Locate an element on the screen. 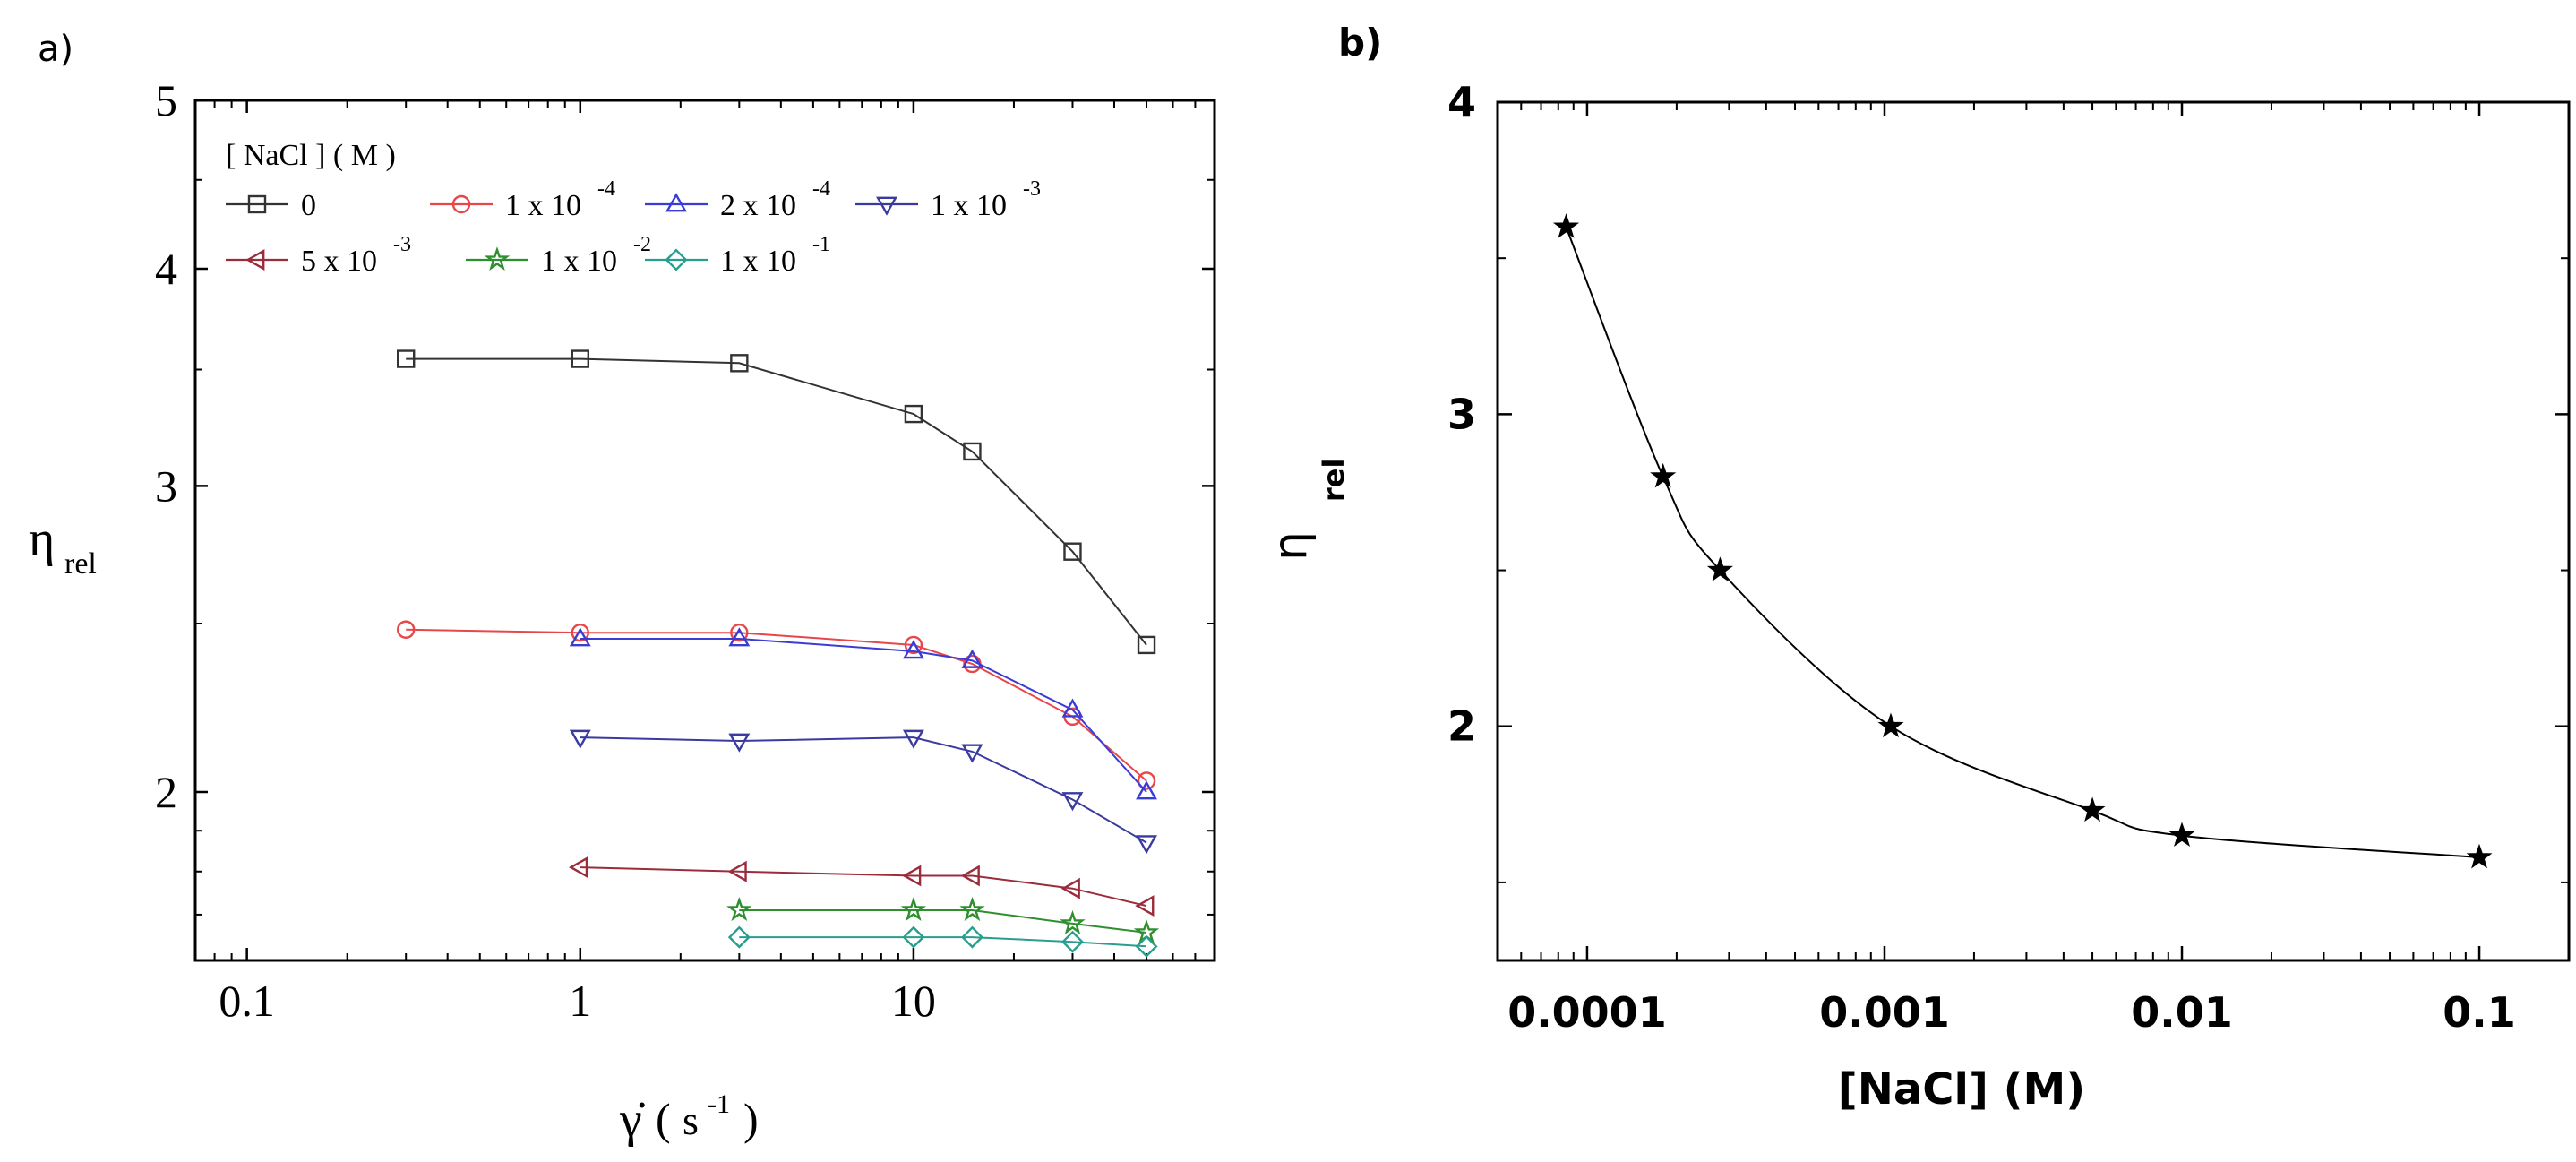 The width and height of the screenshot is (2576, 1162). legend-entry: 1 x 10 -3 is located at coordinates (948, 199).